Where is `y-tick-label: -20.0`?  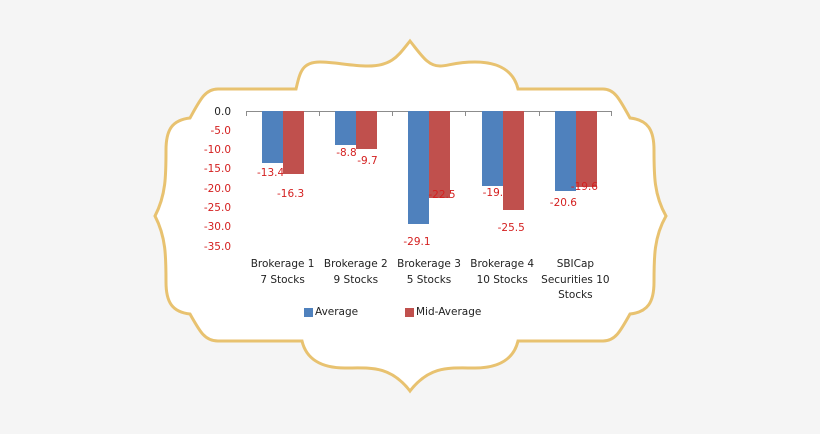
y-tick-label: -20.0 is located at coordinates (217, 189).